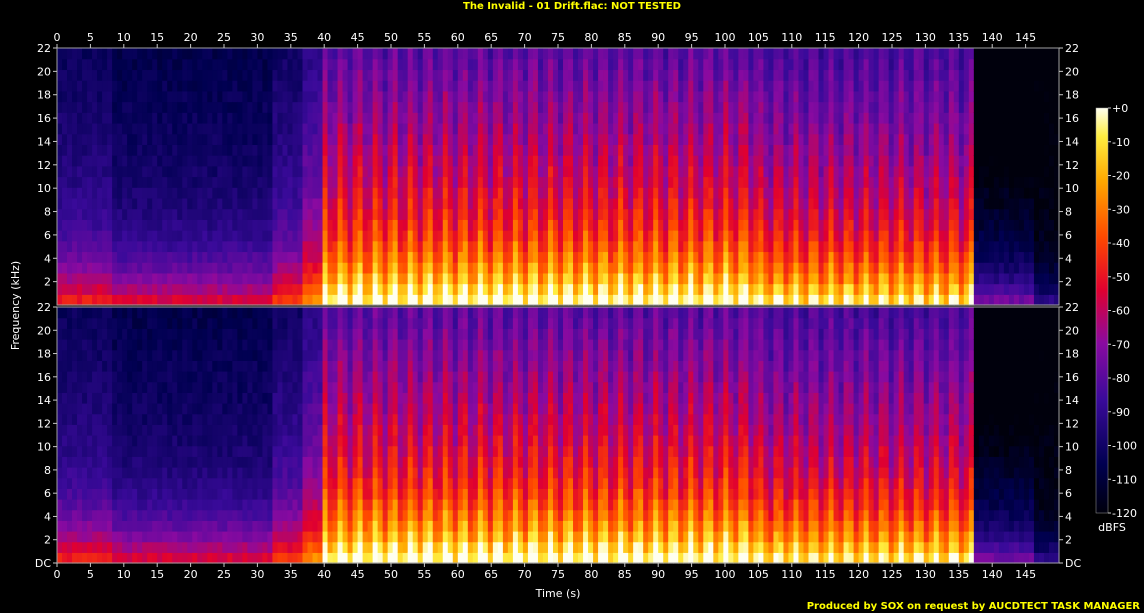  I want to click on x-tick-label-bottom: 100, so click(725, 574).